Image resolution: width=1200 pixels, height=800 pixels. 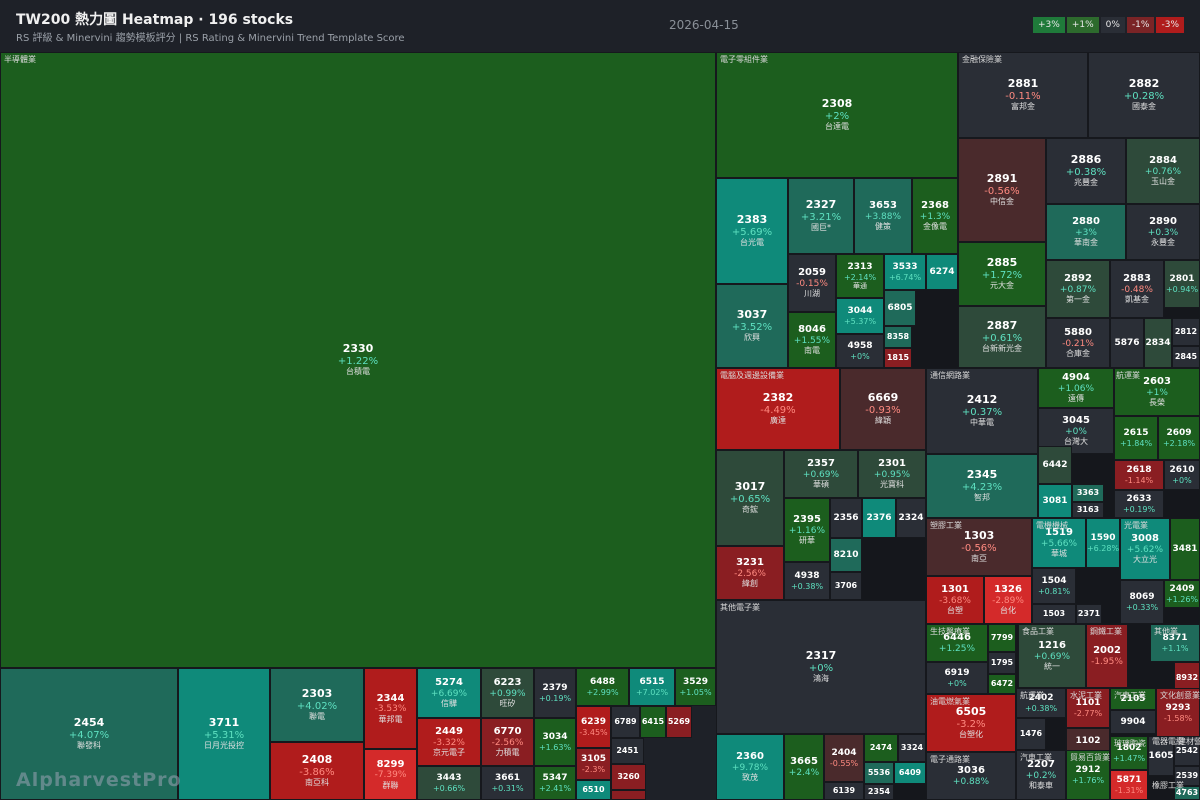 What do you see at coordinates (879, 792) in the screenshot?
I see `stock-tile: 2354` at bounding box center [879, 792].